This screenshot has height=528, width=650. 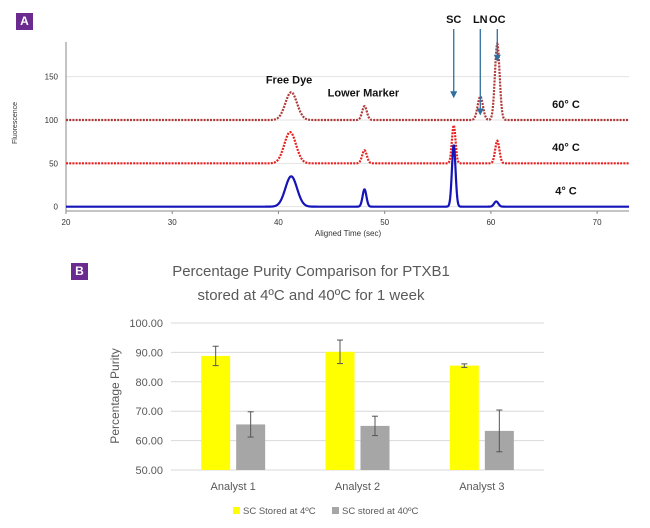 I want to click on bars, so click(x=357, y=410).